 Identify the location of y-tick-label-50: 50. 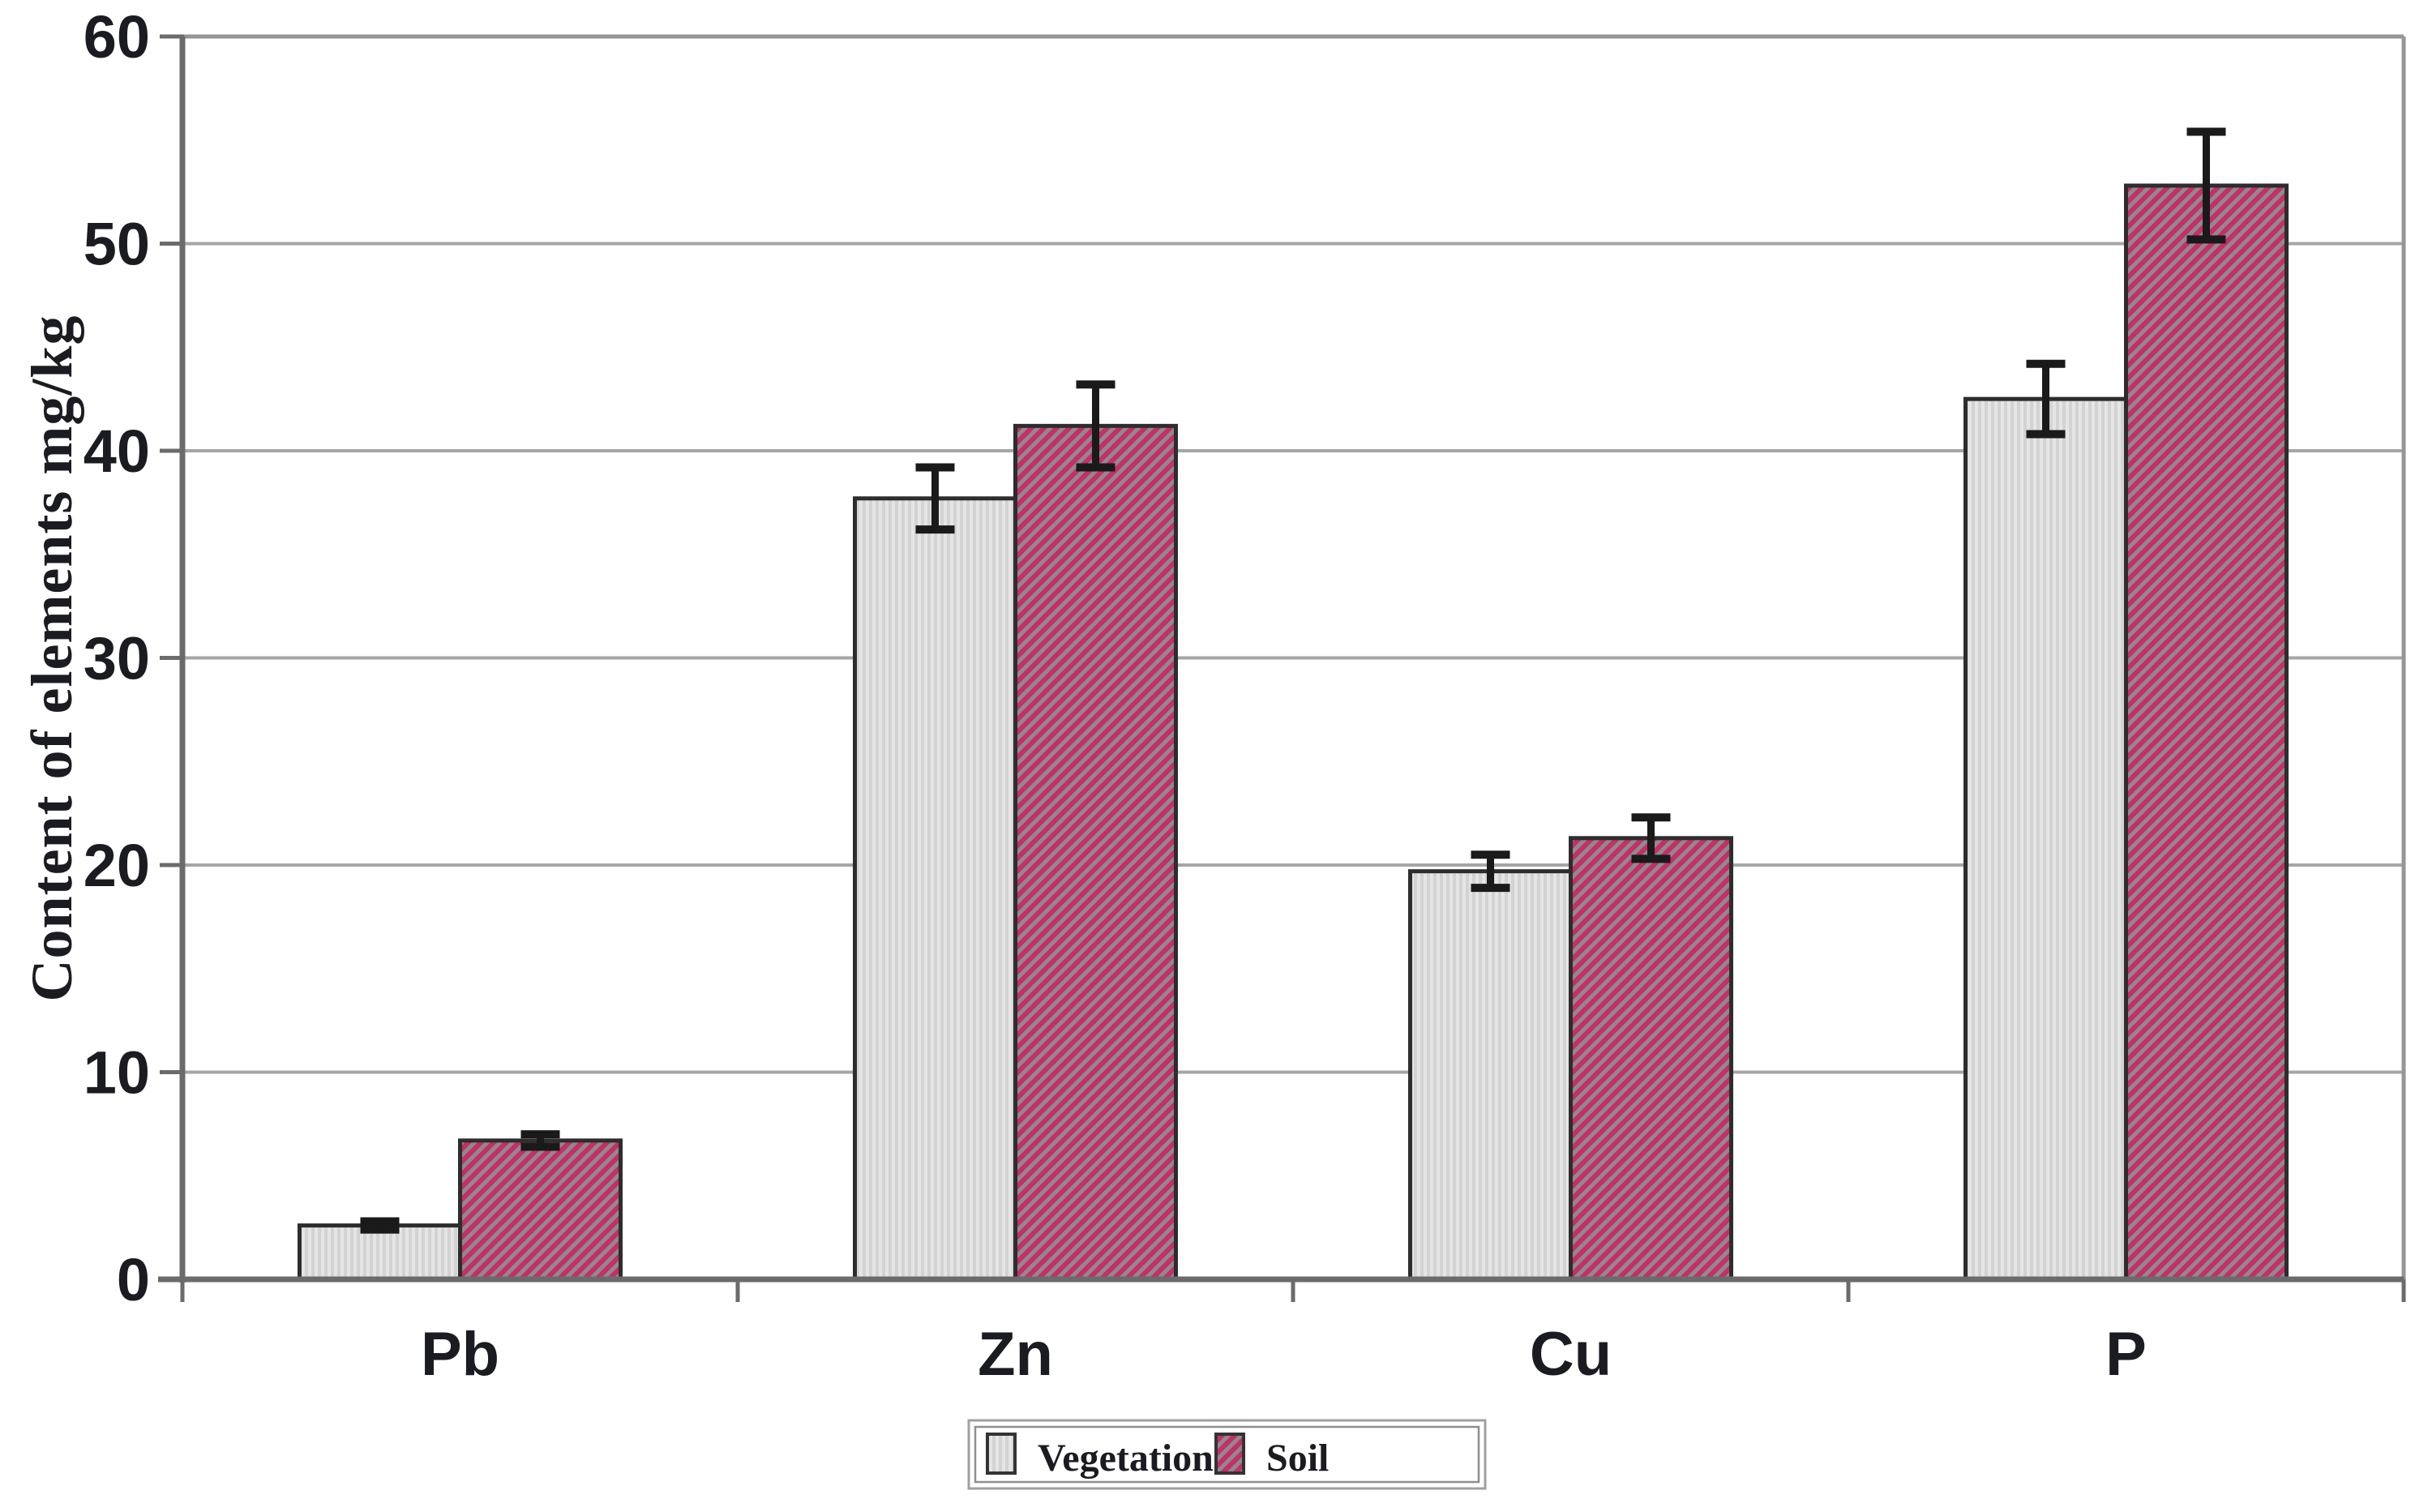
(117, 244).